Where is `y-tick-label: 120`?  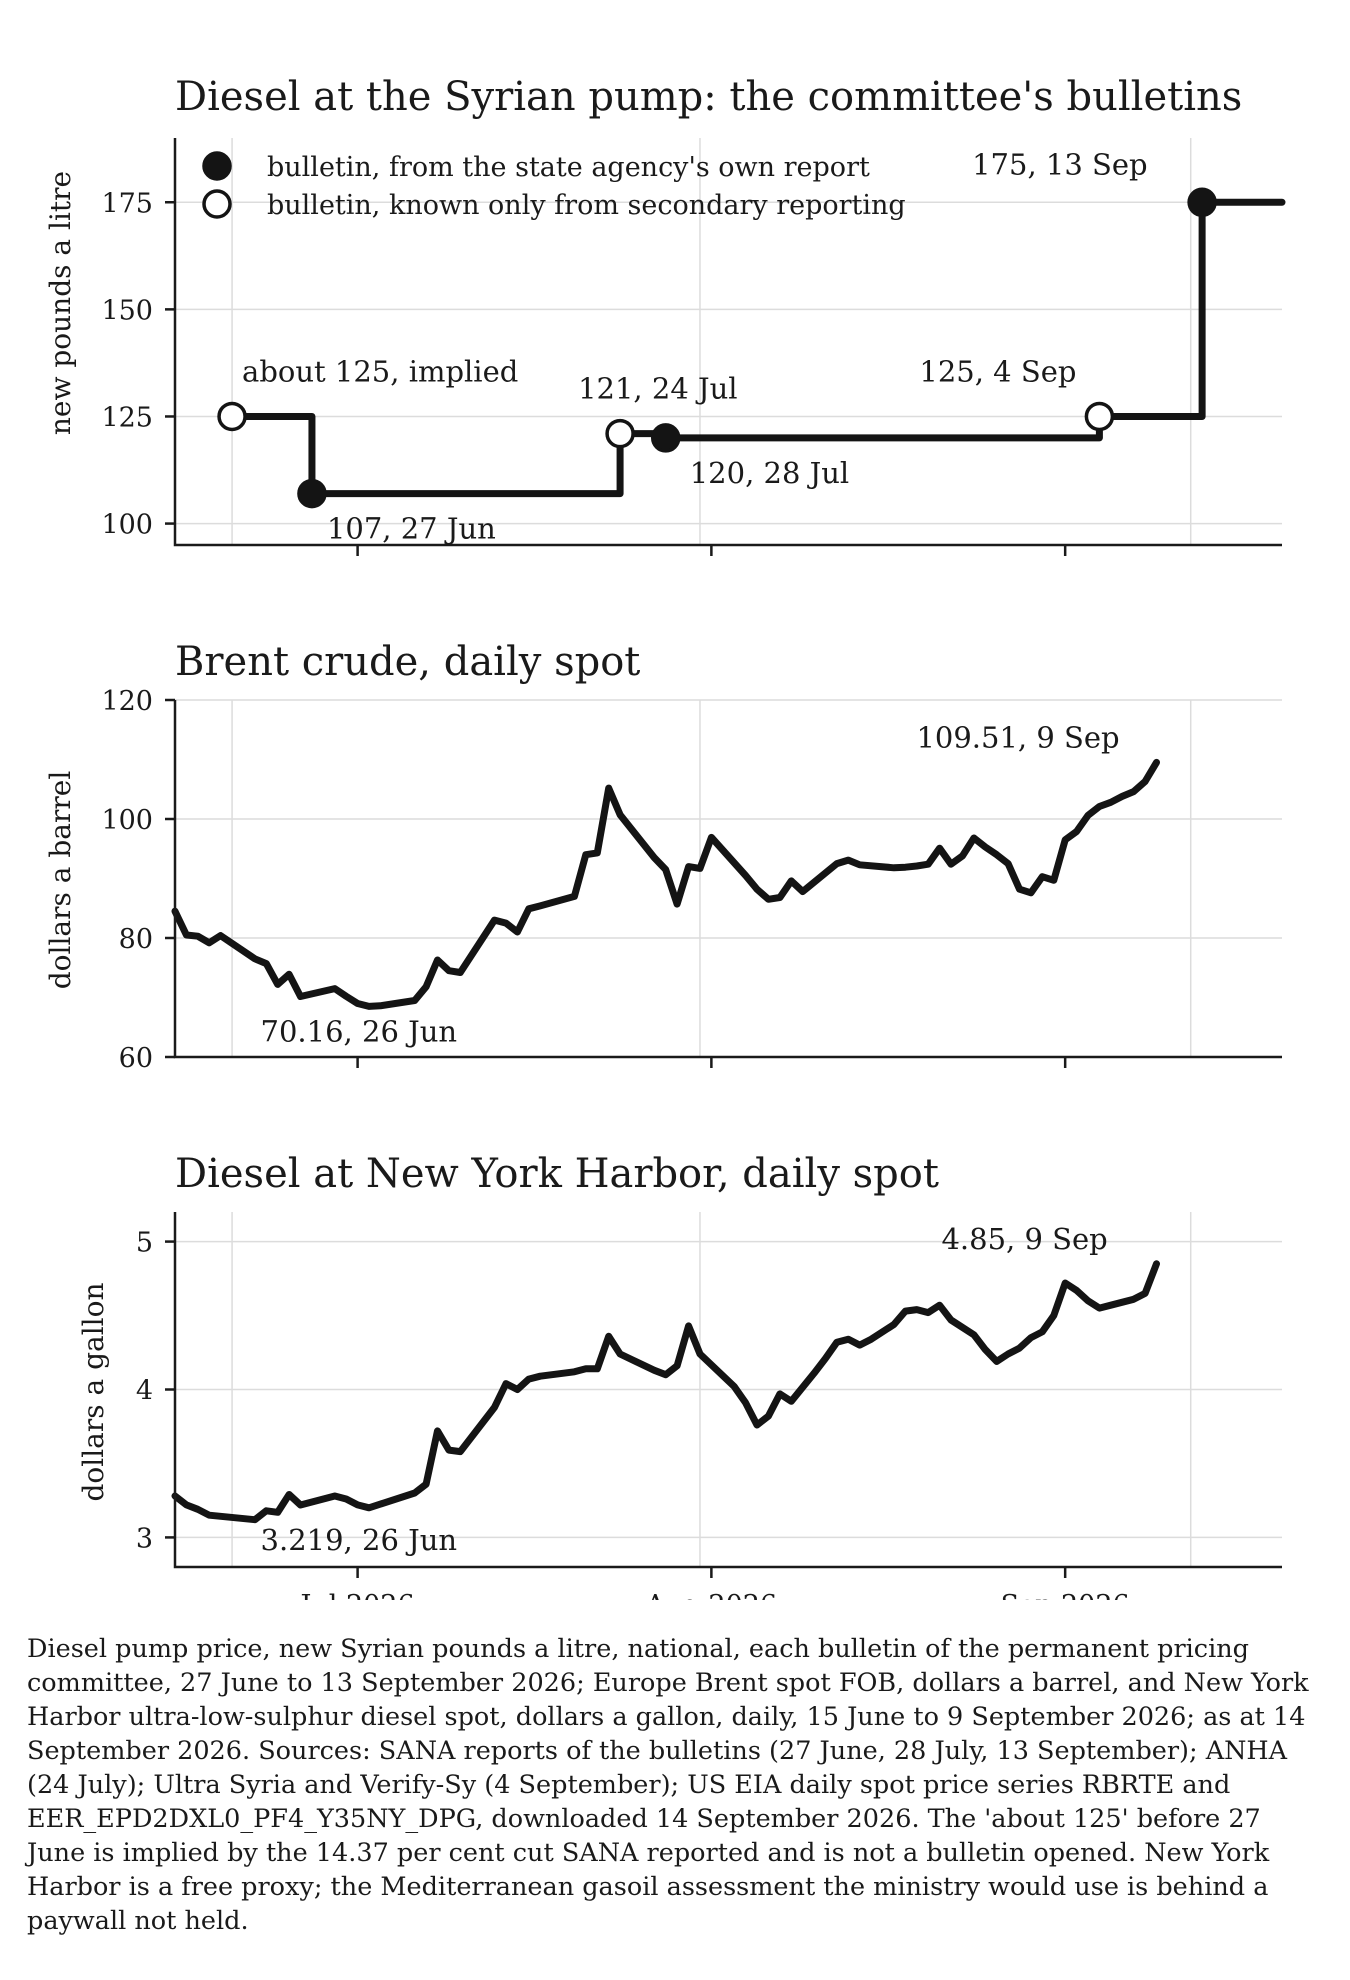
y-tick-label: 120 is located at coordinates (127, 701).